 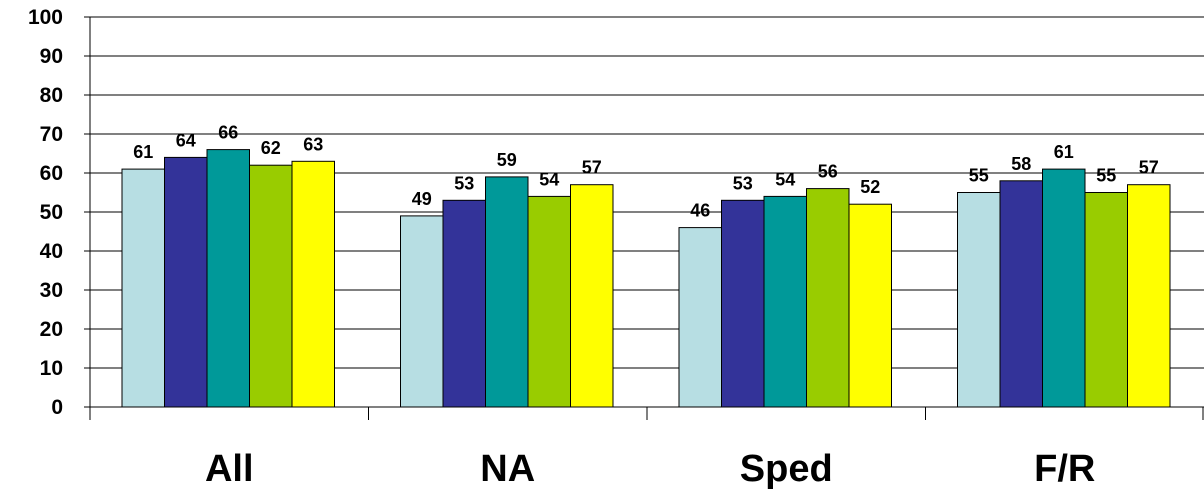 What do you see at coordinates (45, 17) in the screenshot?
I see `y-tick-label-100: 100` at bounding box center [45, 17].